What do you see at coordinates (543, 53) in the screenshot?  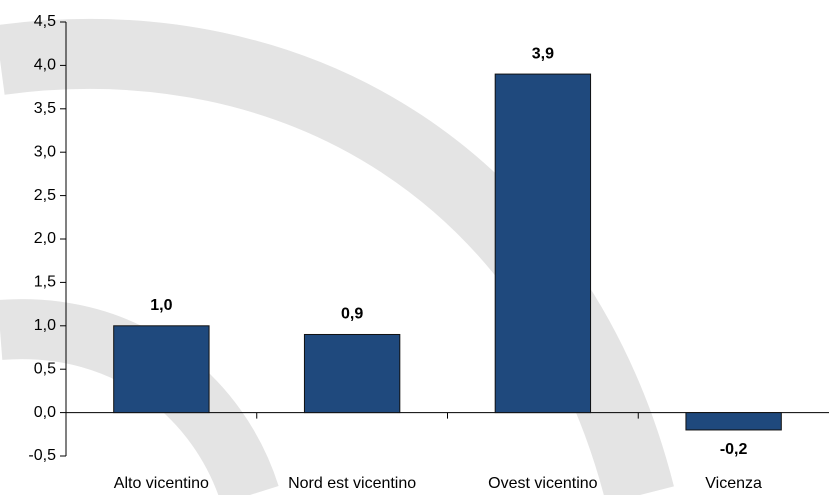 I see `value-label: 3,9` at bounding box center [543, 53].